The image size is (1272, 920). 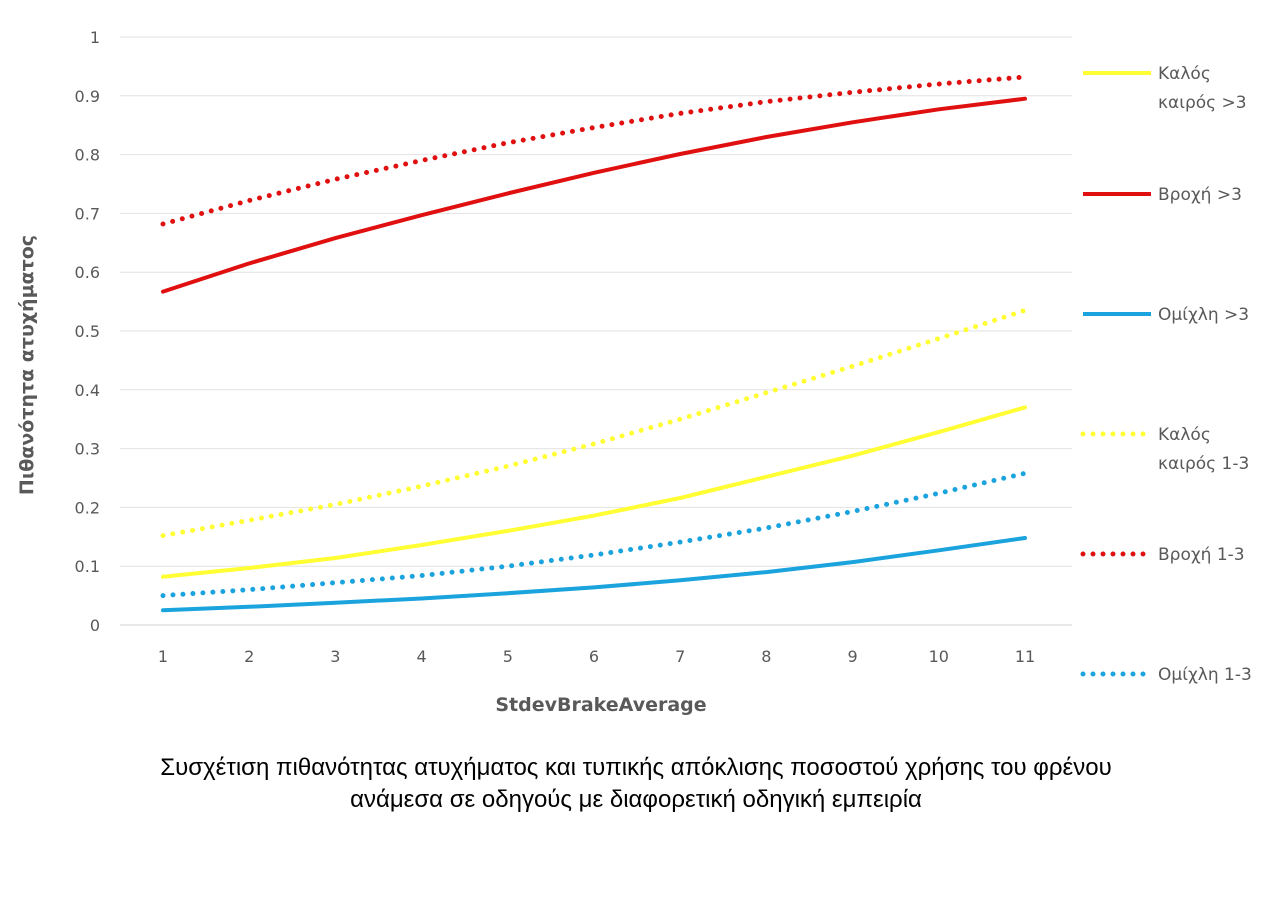 I want to click on x-tick-label: 2, so click(x=249, y=656).